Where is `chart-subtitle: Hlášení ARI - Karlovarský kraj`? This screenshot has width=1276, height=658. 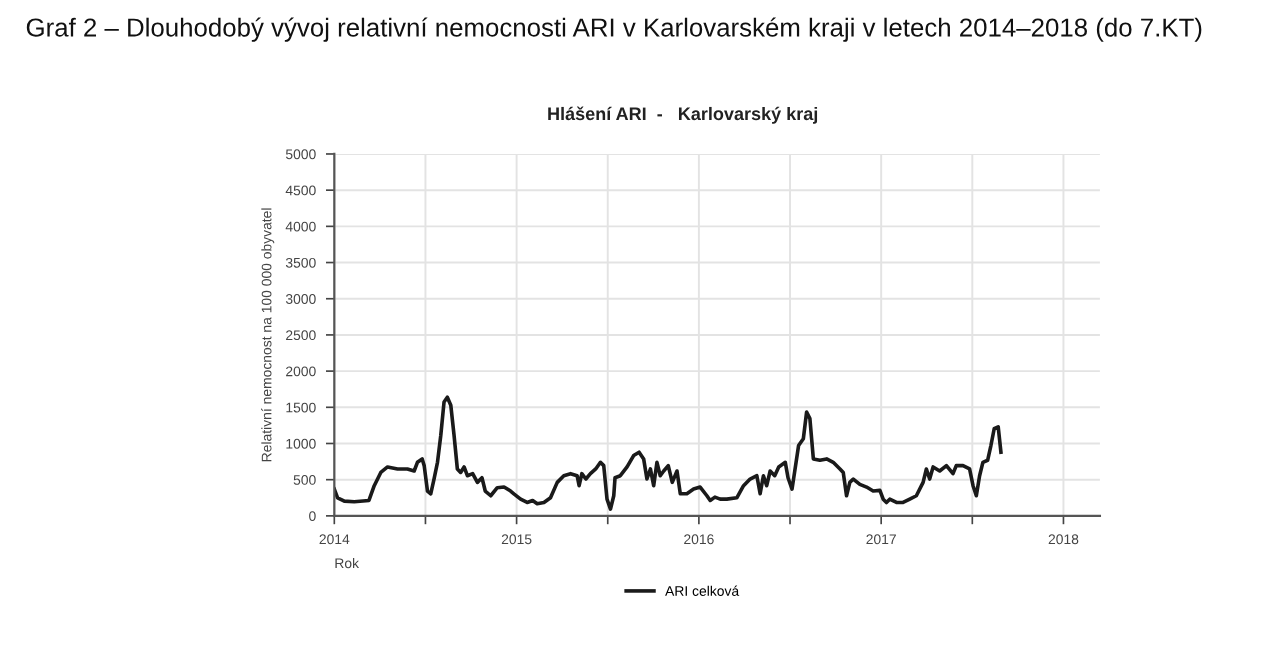
chart-subtitle: Hlášení ARI - Karlovarský kraj is located at coordinates (683, 115).